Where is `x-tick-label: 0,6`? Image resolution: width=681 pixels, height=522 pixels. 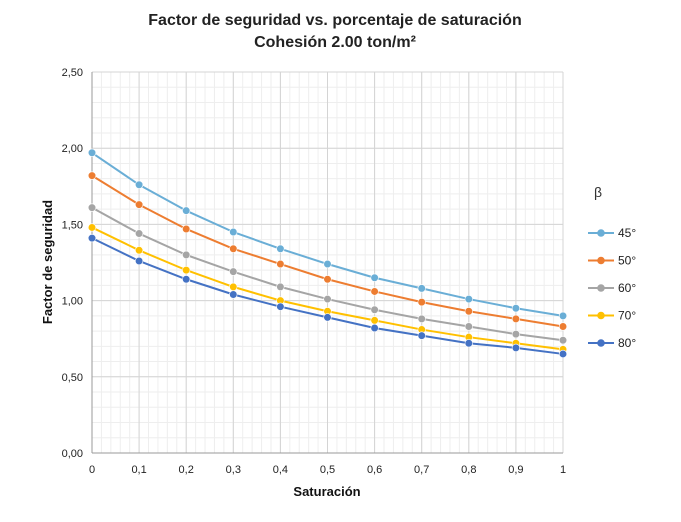 x-tick-label: 0,6 is located at coordinates (374, 470).